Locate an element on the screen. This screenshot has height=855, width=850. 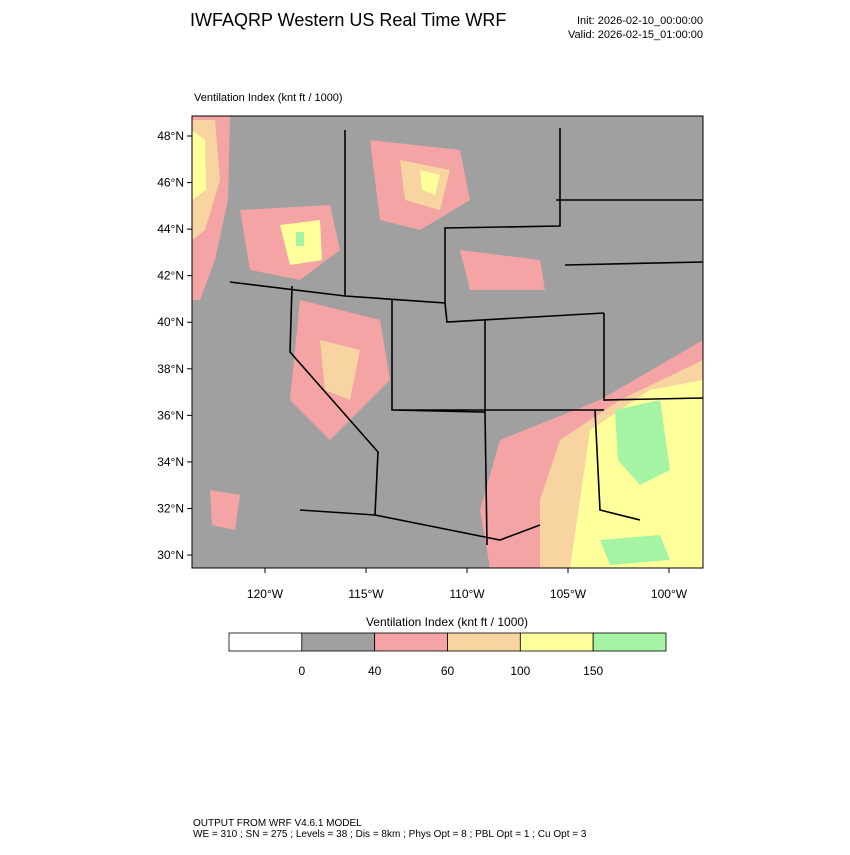
title: IWFAQRP Western US Real Time WRF is located at coordinates (348, 20).